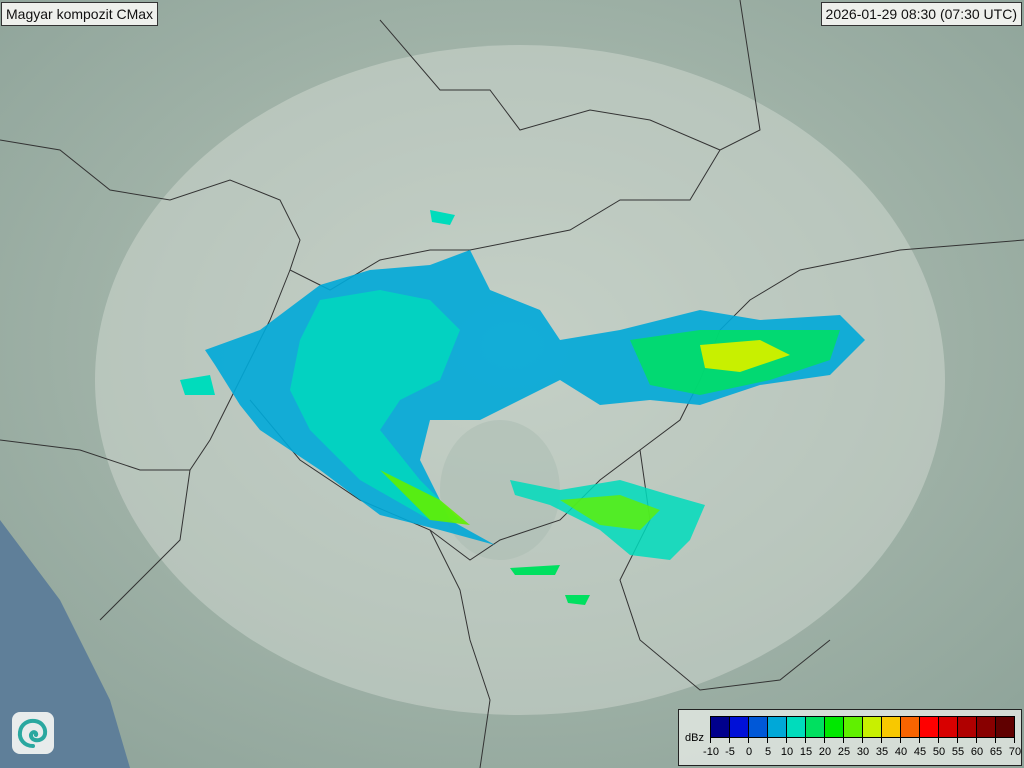 The height and width of the screenshot is (768, 1024). What do you see at coordinates (939, 752) in the screenshot?
I see `legend-tick-label: 50` at bounding box center [939, 752].